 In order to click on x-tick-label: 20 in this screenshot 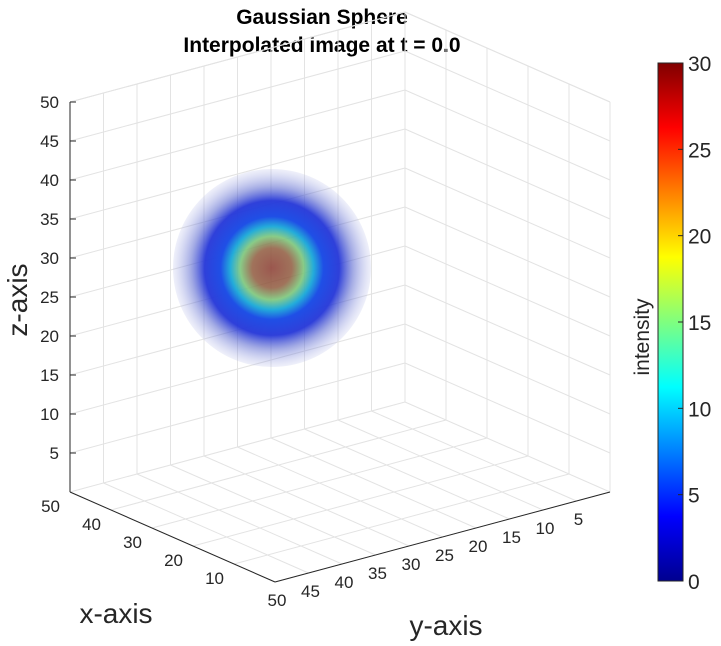, I will do `click(173, 560)`.